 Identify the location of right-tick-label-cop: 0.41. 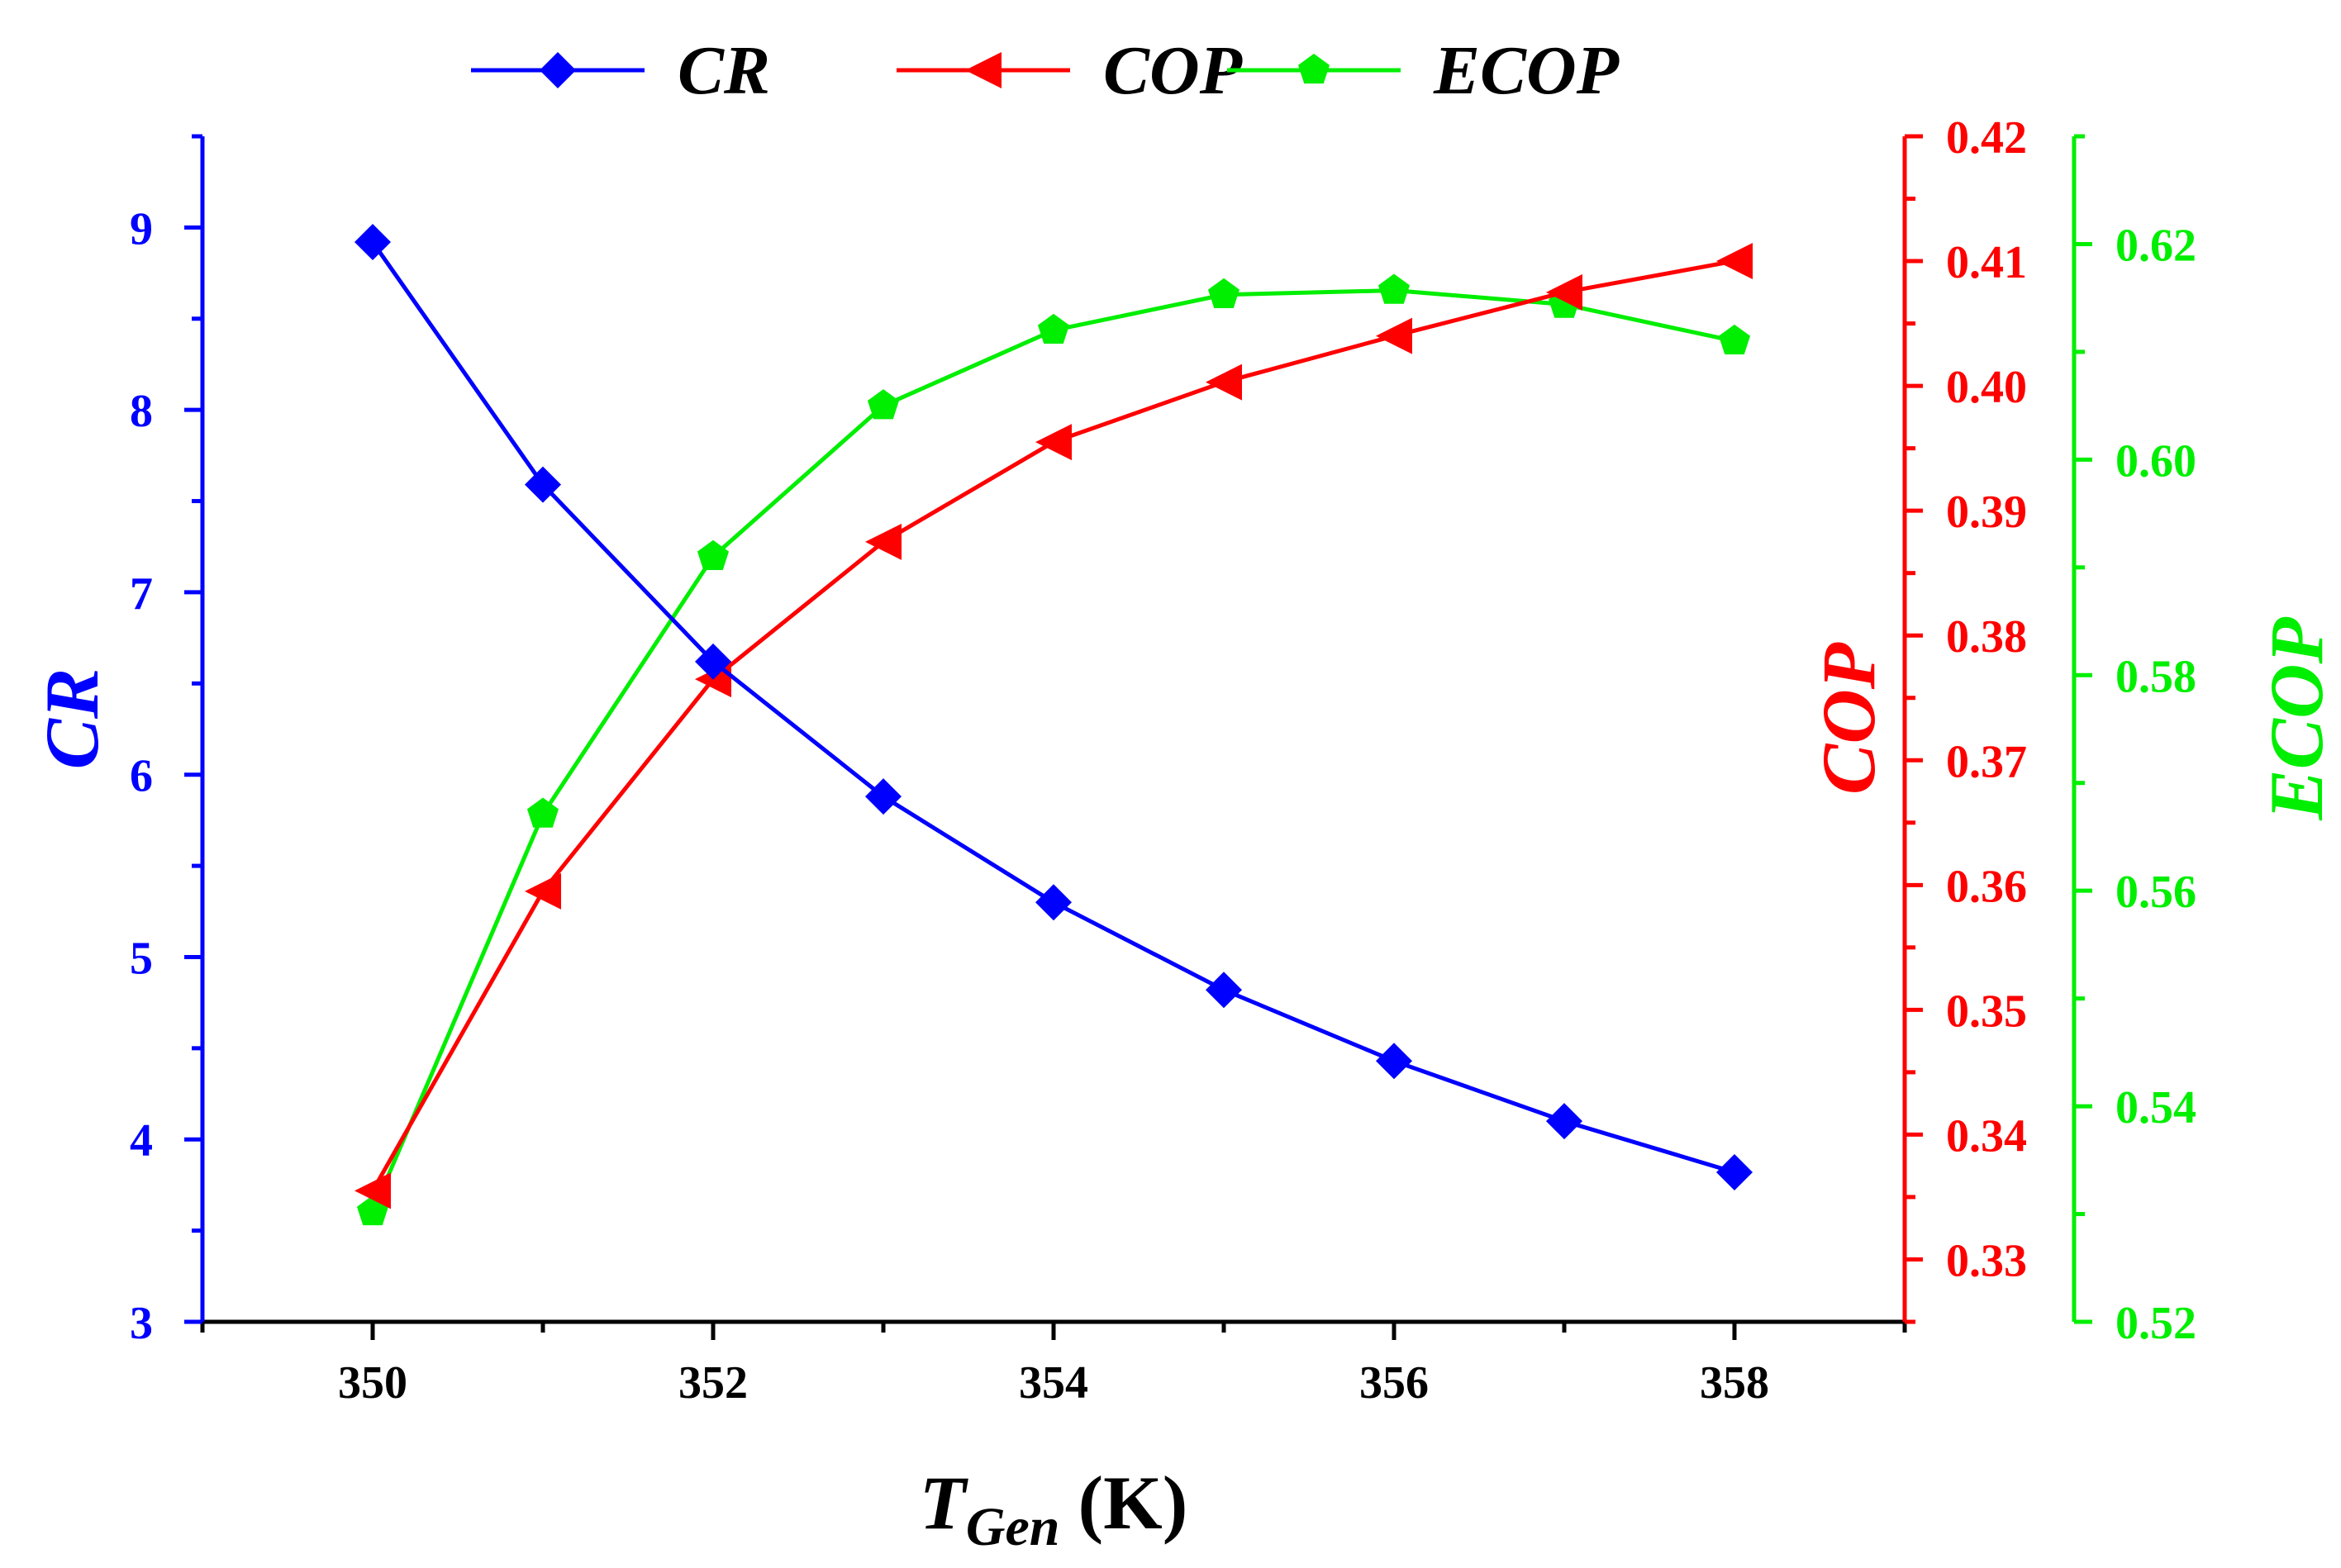
(1986, 262).